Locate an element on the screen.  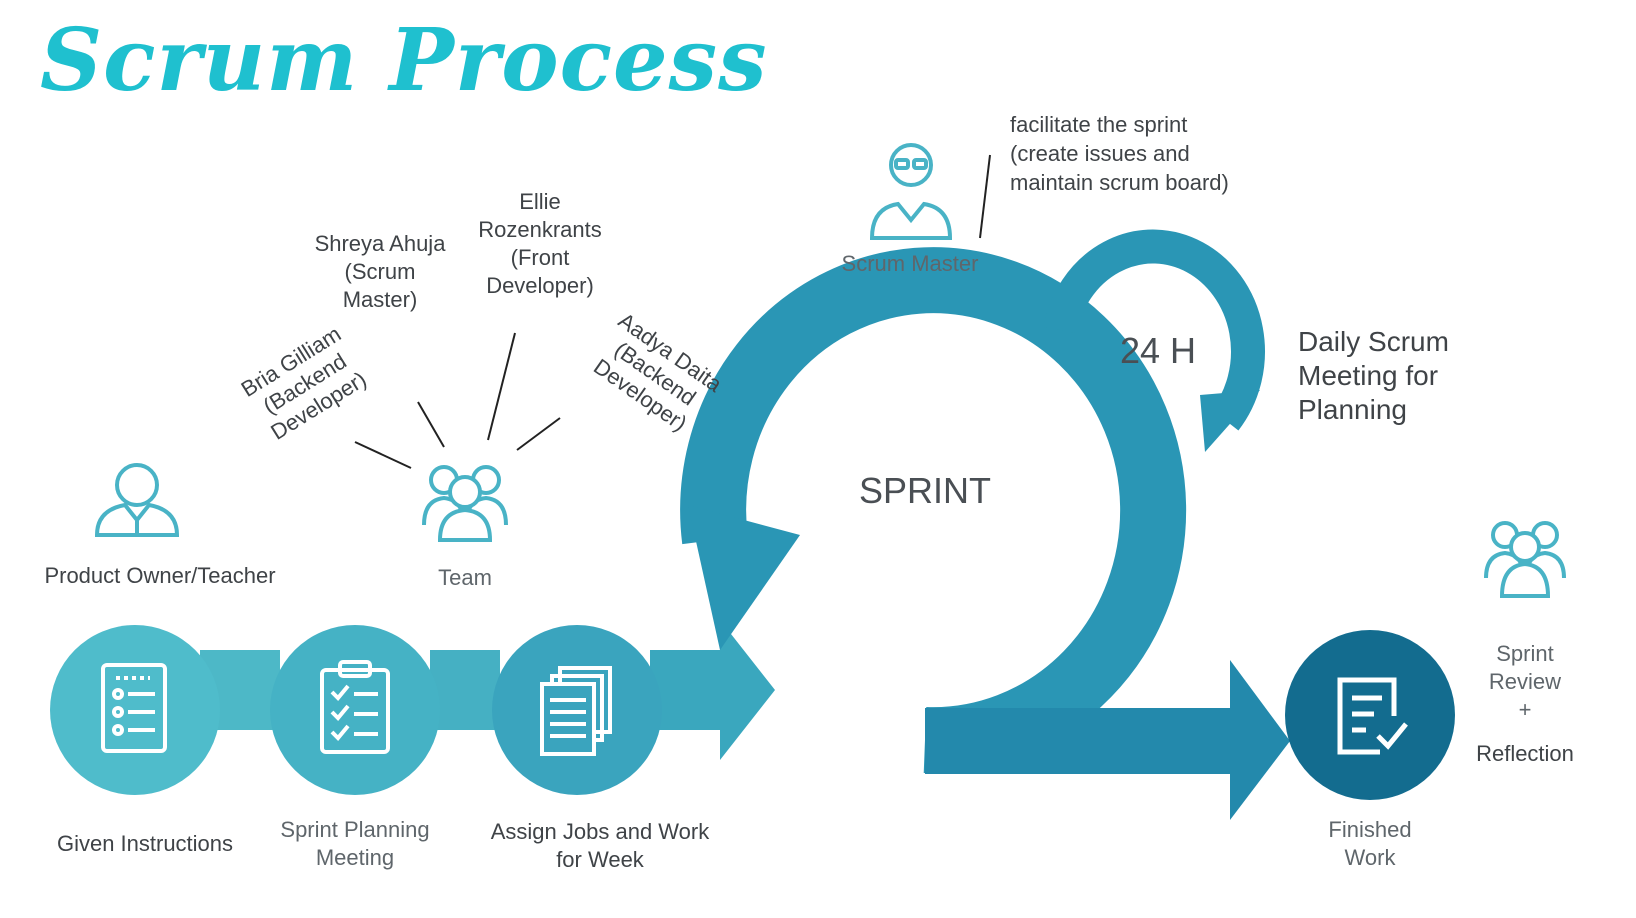
connector-lines is located at coordinates (672, 311).